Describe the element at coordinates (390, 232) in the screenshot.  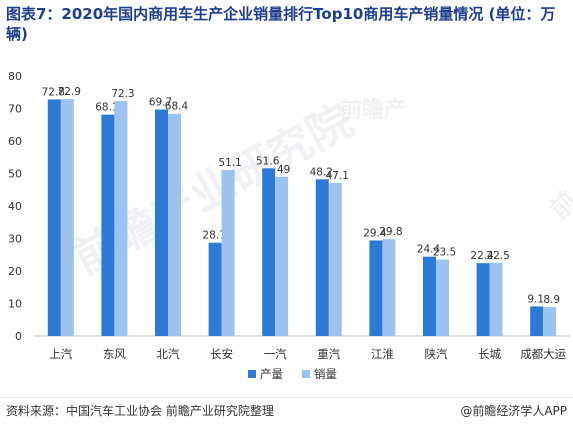
I see `data-label: 29.8` at that location.